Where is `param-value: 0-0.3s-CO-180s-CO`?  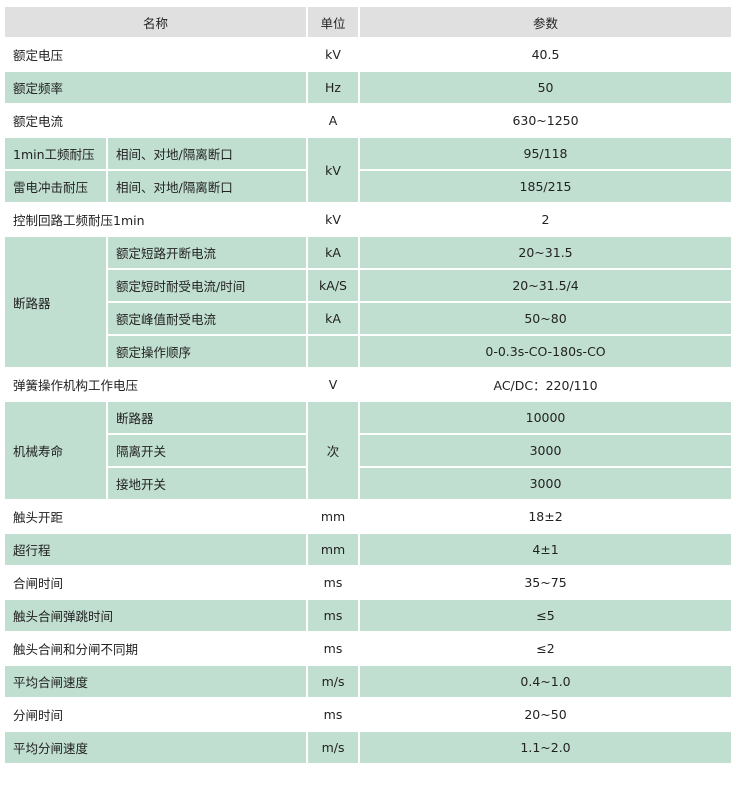 param-value: 0-0.3s-CO-180s-CO is located at coordinates (546, 351).